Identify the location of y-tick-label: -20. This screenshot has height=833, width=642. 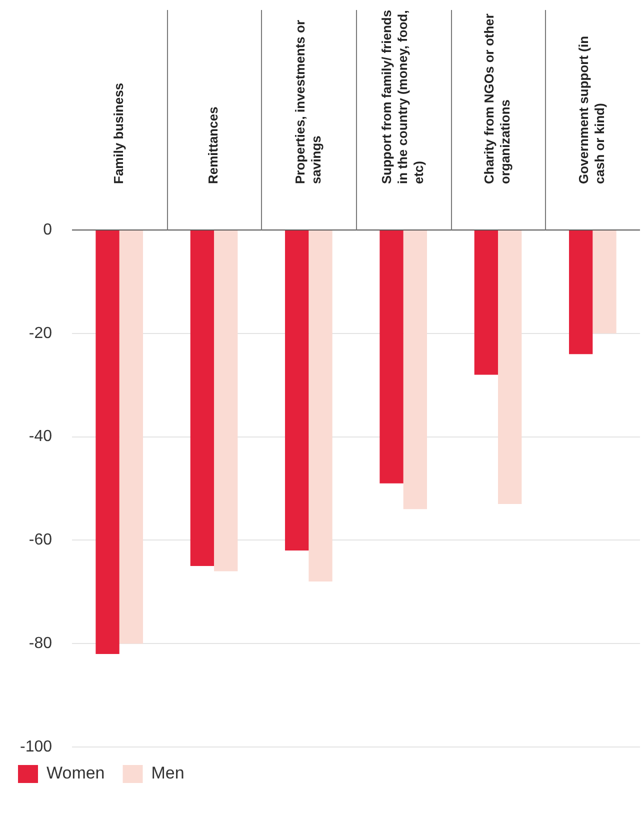
(40, 333).